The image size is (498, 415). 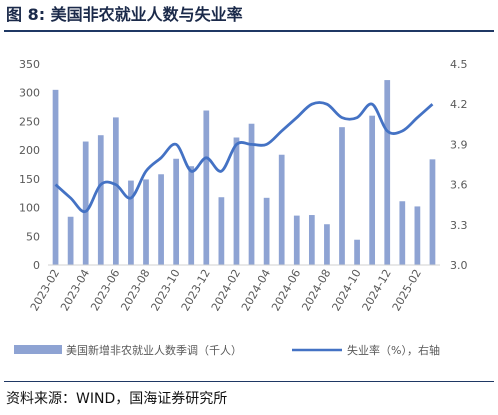 What do you see at coordinates (459, 225) in the screenshot?
I see `right-tick-label: 3.3` at bounding box center [459, 225].